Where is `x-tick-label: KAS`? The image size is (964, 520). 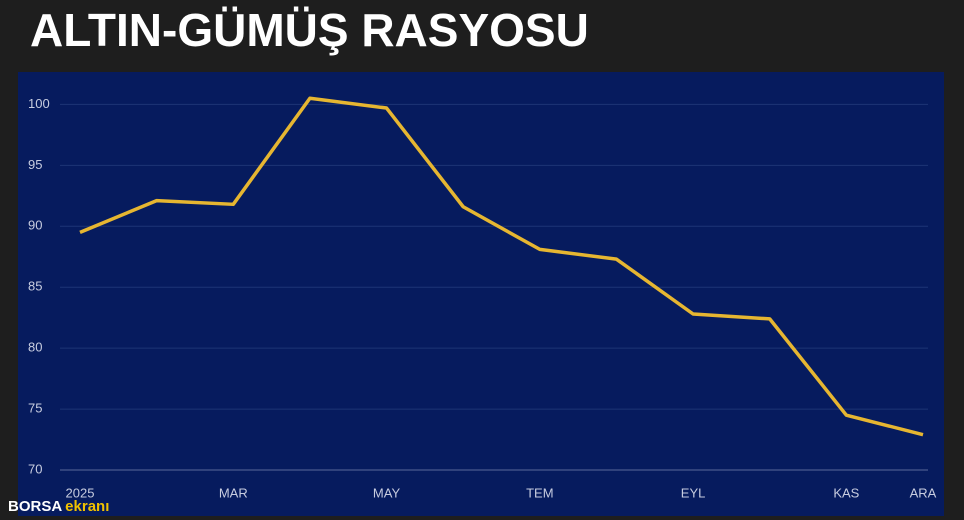 x-tick-label: KAS is located at coordinates (846, 492).